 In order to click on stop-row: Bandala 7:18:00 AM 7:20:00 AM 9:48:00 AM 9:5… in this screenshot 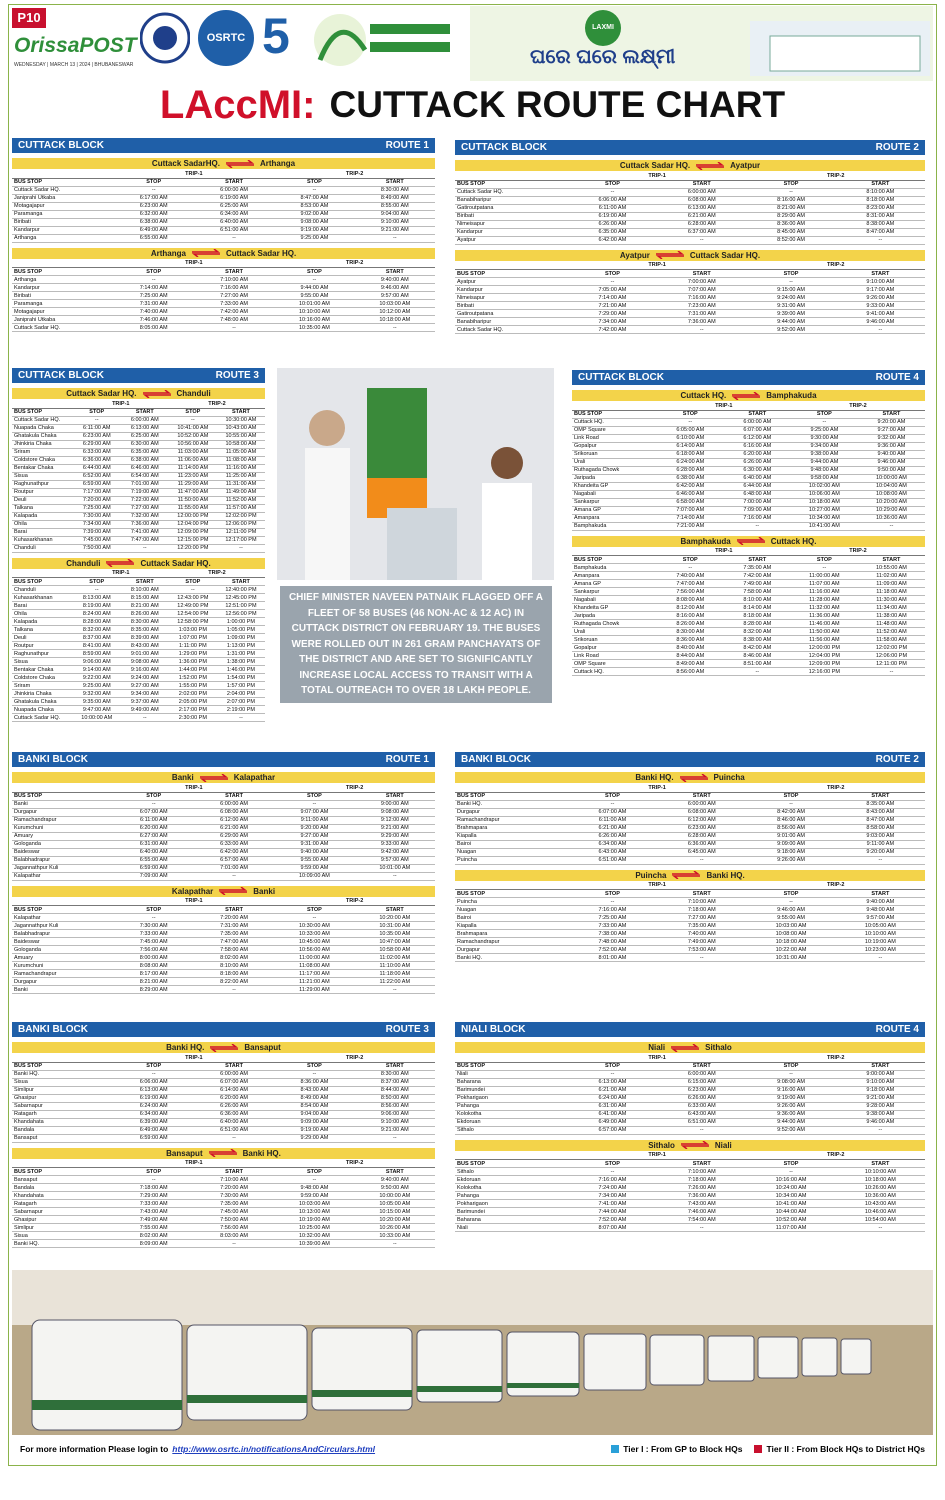, I will do `click(223, 1187)`.